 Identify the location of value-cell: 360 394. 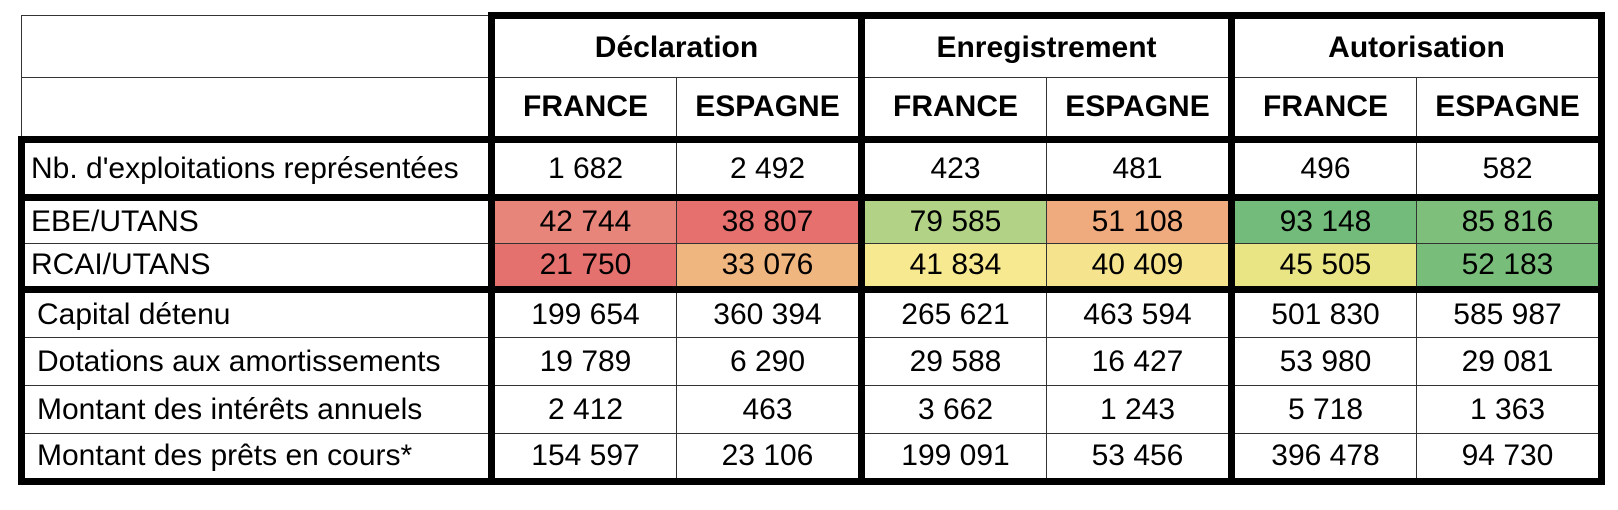
(769, 313).